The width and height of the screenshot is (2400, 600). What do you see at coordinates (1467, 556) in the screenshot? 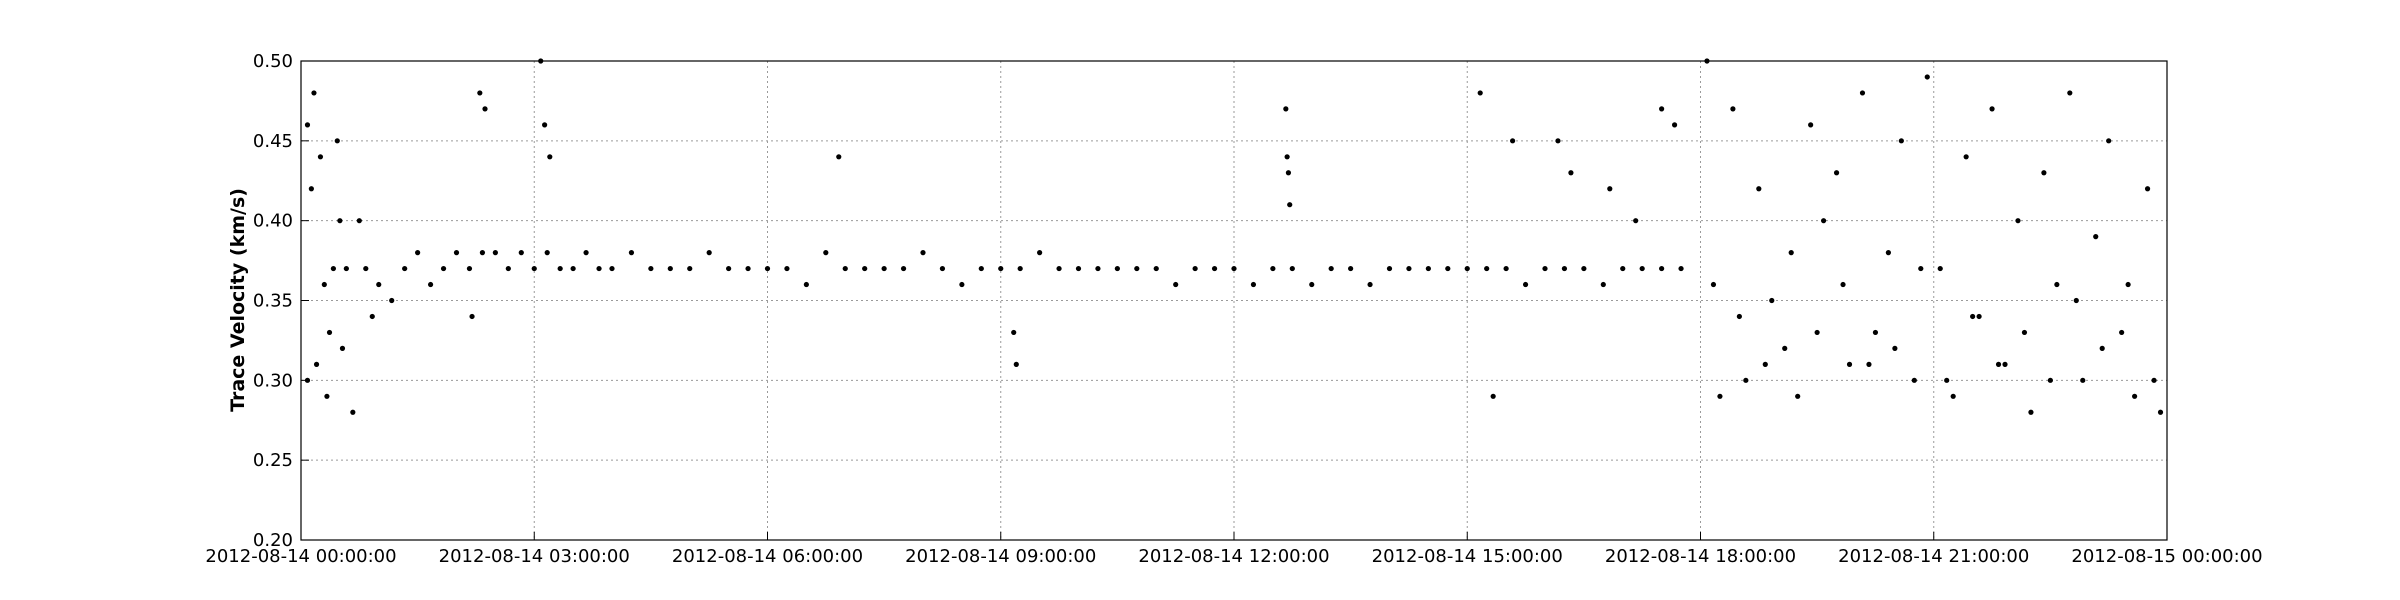
I see `x-tick-label: 2012-08-14 15:00:00` at bounding box center [1467, 556].